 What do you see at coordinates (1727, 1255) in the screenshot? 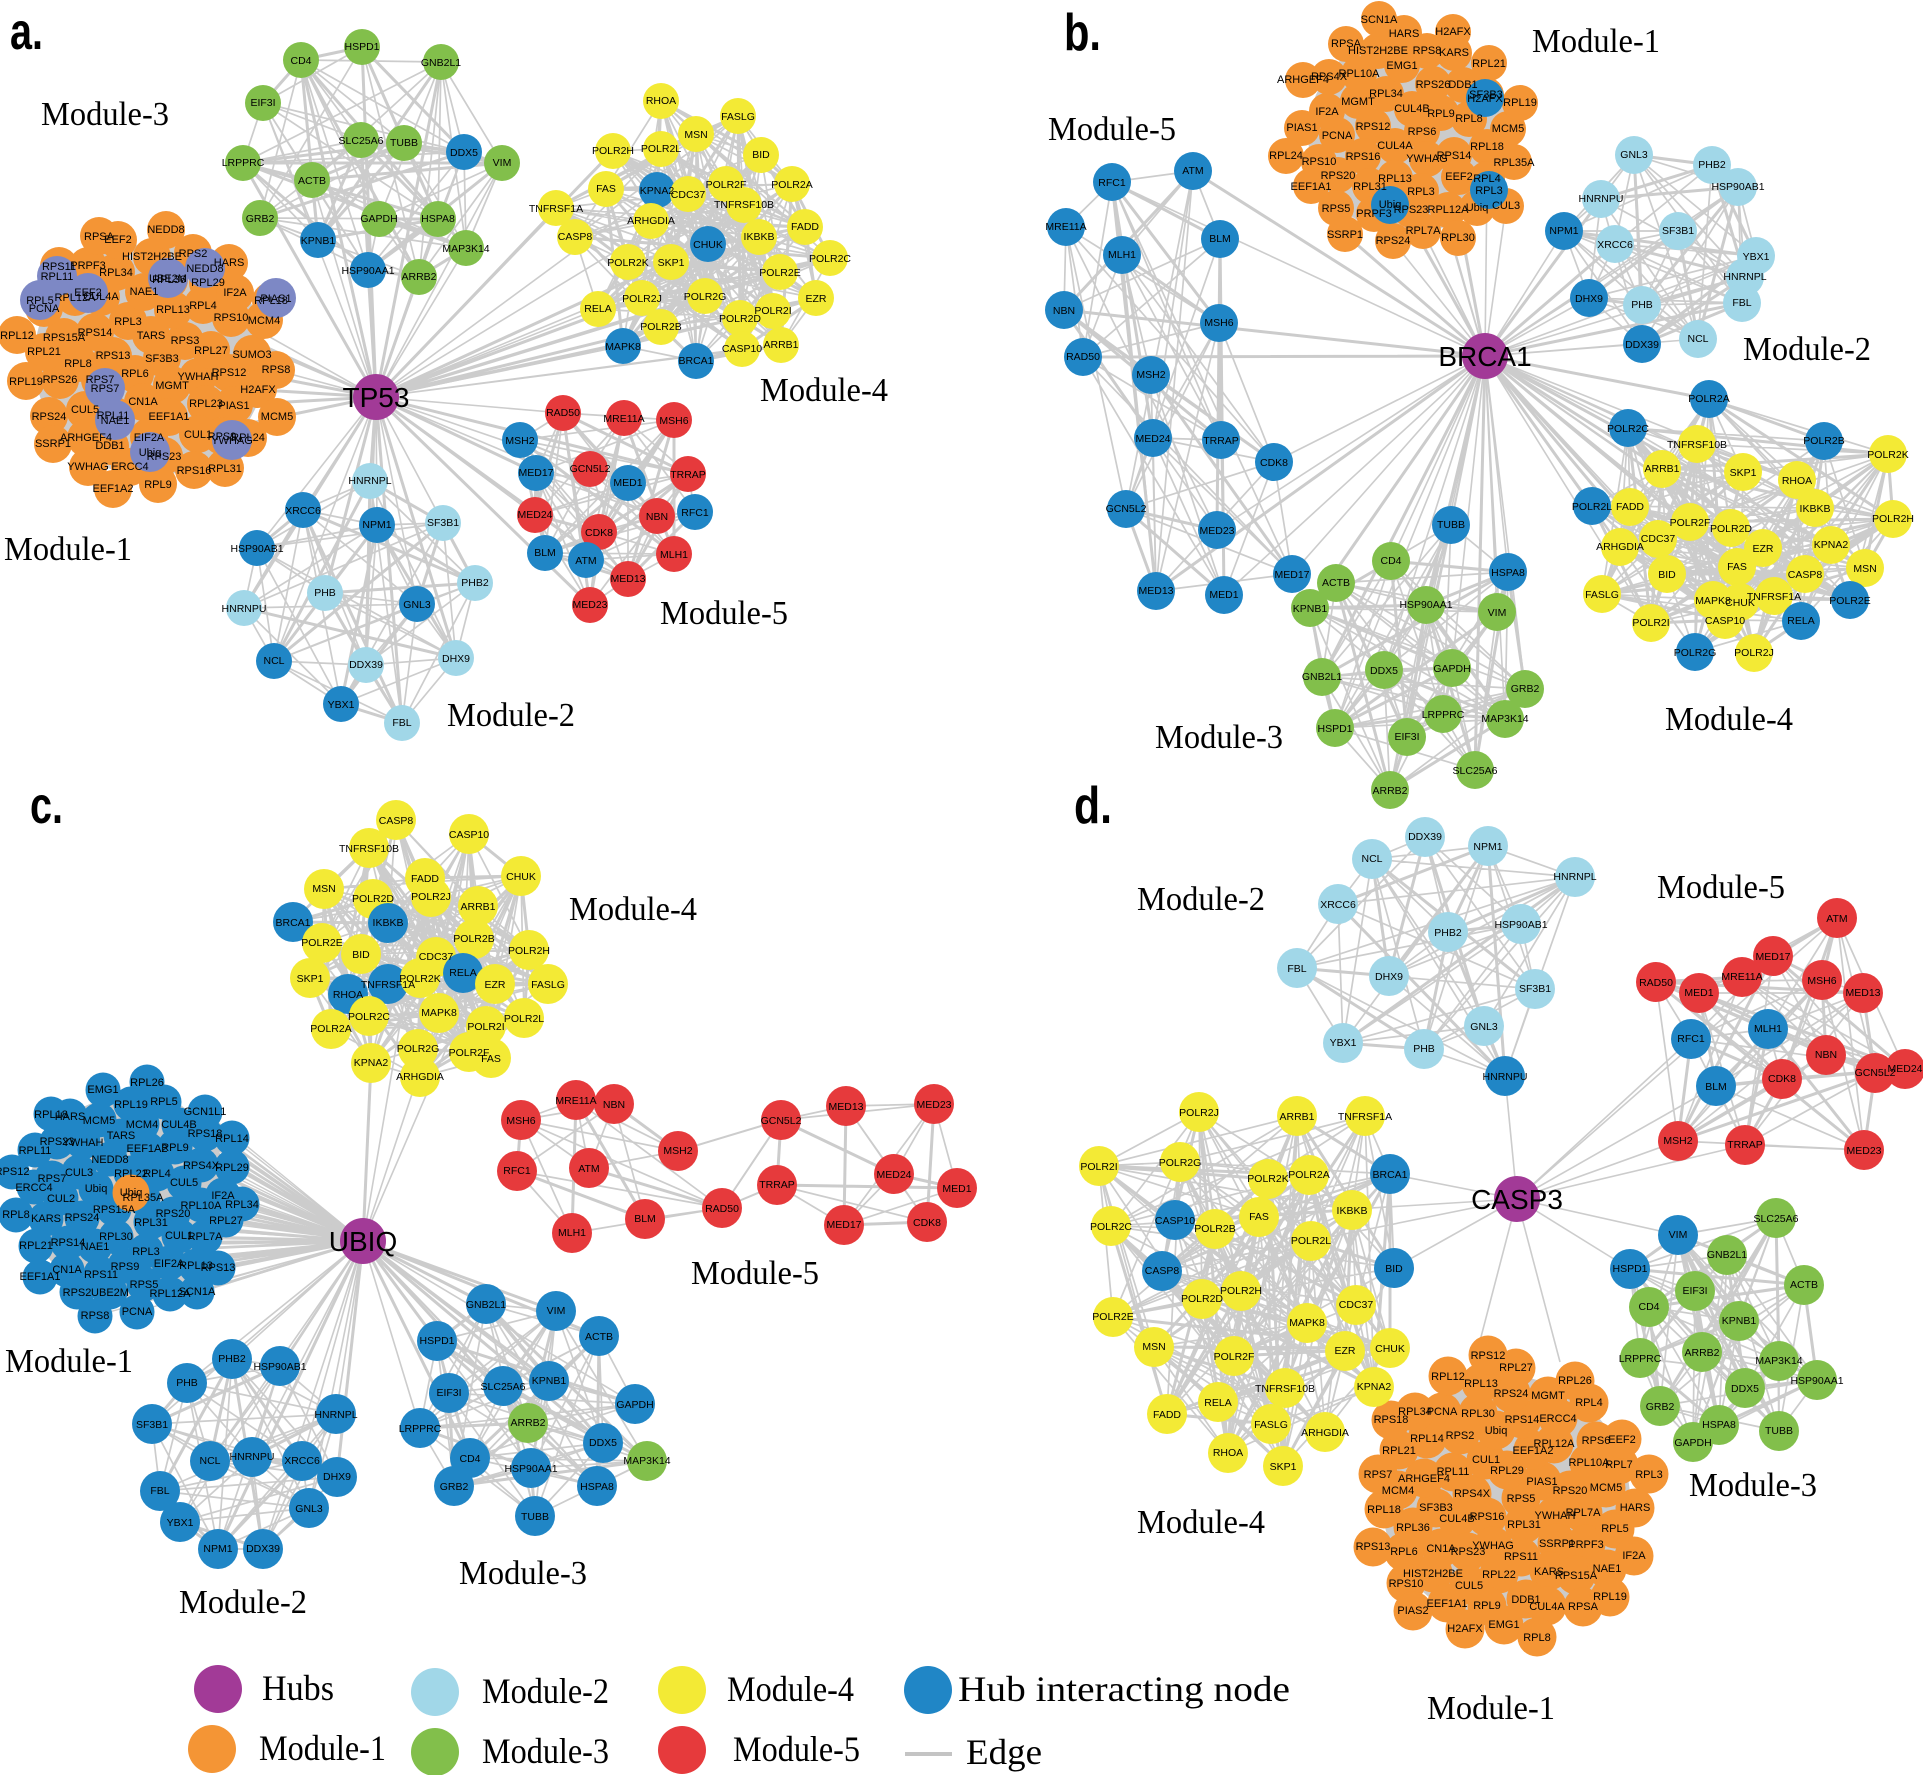
I see `svg-text: GNB2L1` at bounding box center [1727, 1255].